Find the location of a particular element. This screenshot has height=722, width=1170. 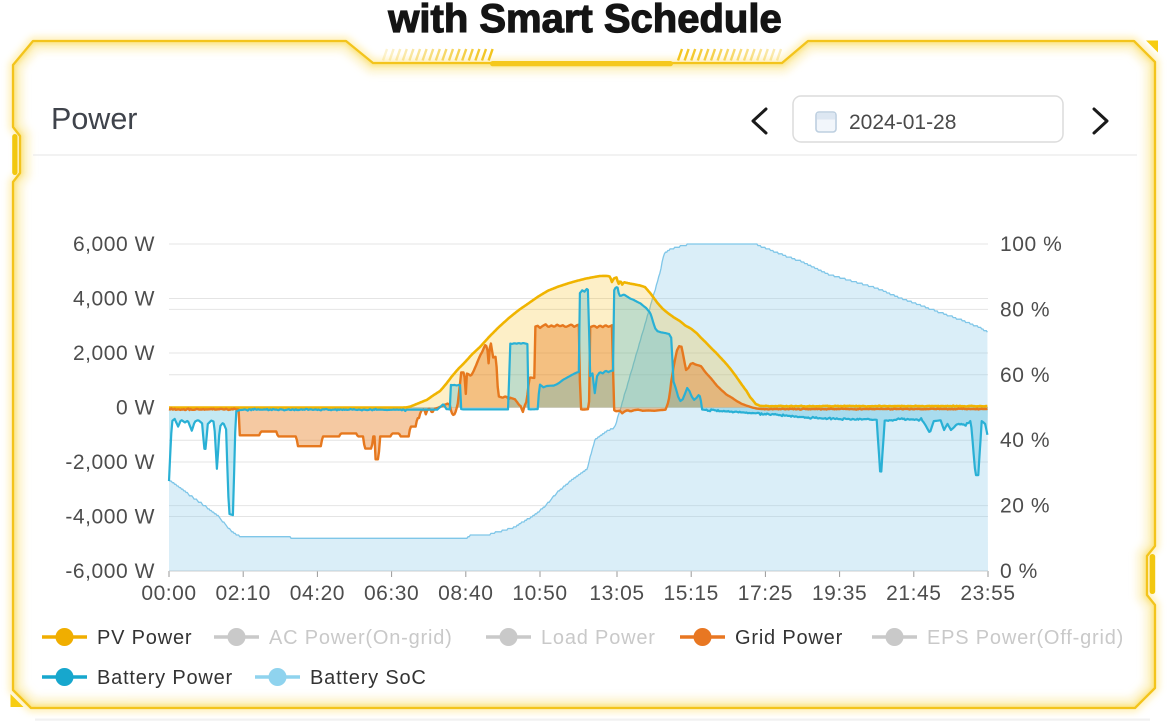

svg-text: Battery Power is located at coordinates (165, 678).